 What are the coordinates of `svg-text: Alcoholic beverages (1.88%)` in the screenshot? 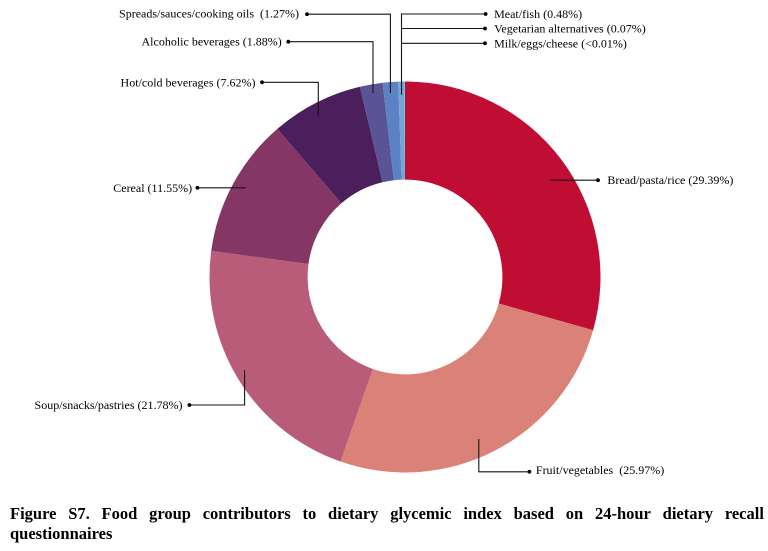 It's located at (212, 42).